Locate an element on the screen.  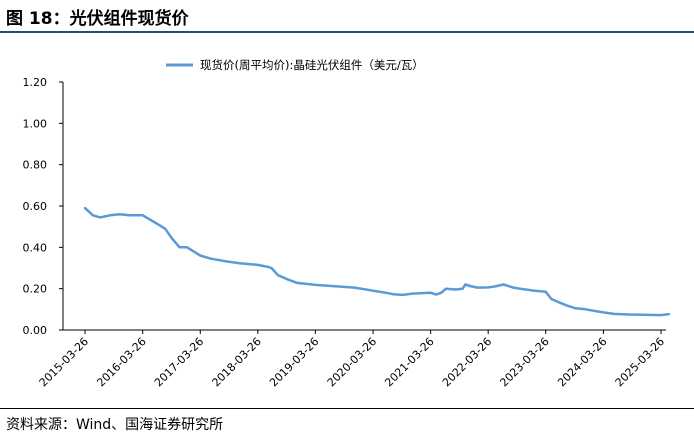
y-tick-label: 0.40 is located at coordinates (35, 247).